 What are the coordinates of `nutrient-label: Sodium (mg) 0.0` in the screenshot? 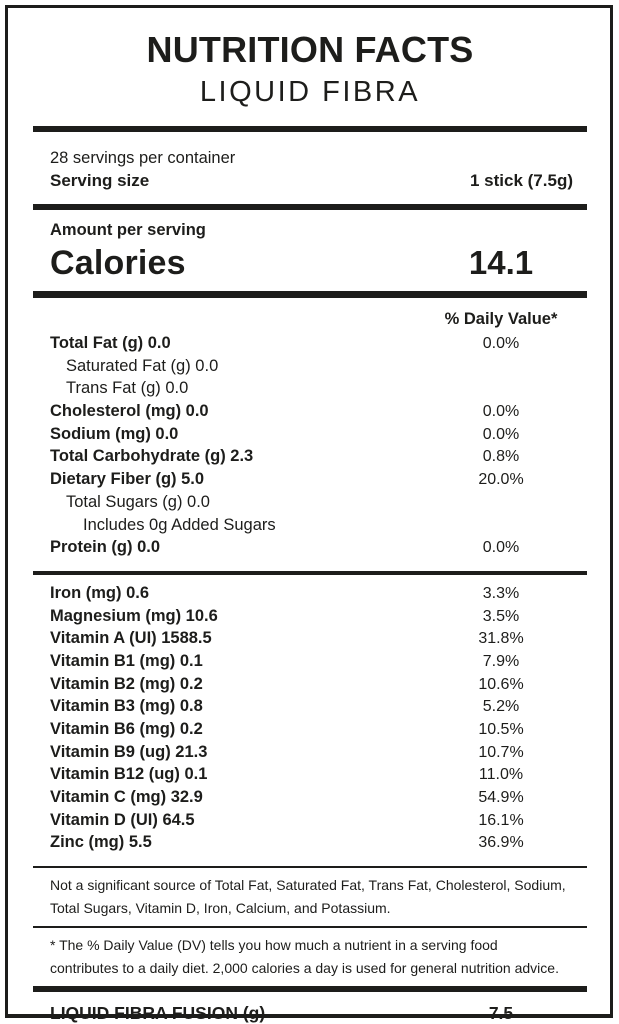 It's located at (114, 433).